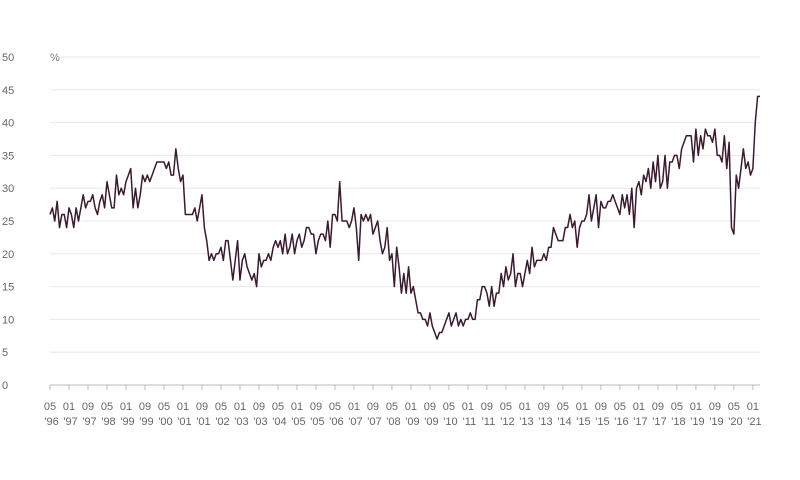  What do you see at coordinates (87, 414) in the screenshot?
I see `x-tick-label: 09 '97` at bounding box center [87, 414].